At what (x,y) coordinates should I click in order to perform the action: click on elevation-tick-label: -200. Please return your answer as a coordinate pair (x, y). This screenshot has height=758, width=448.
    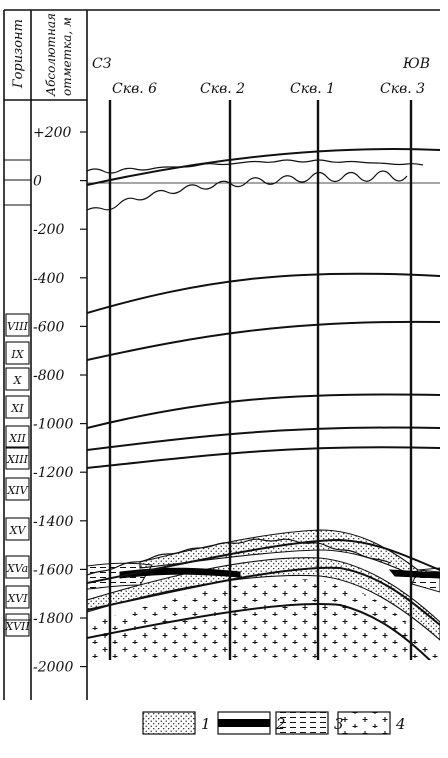
    Looking at the image, I should click on (49, 230).